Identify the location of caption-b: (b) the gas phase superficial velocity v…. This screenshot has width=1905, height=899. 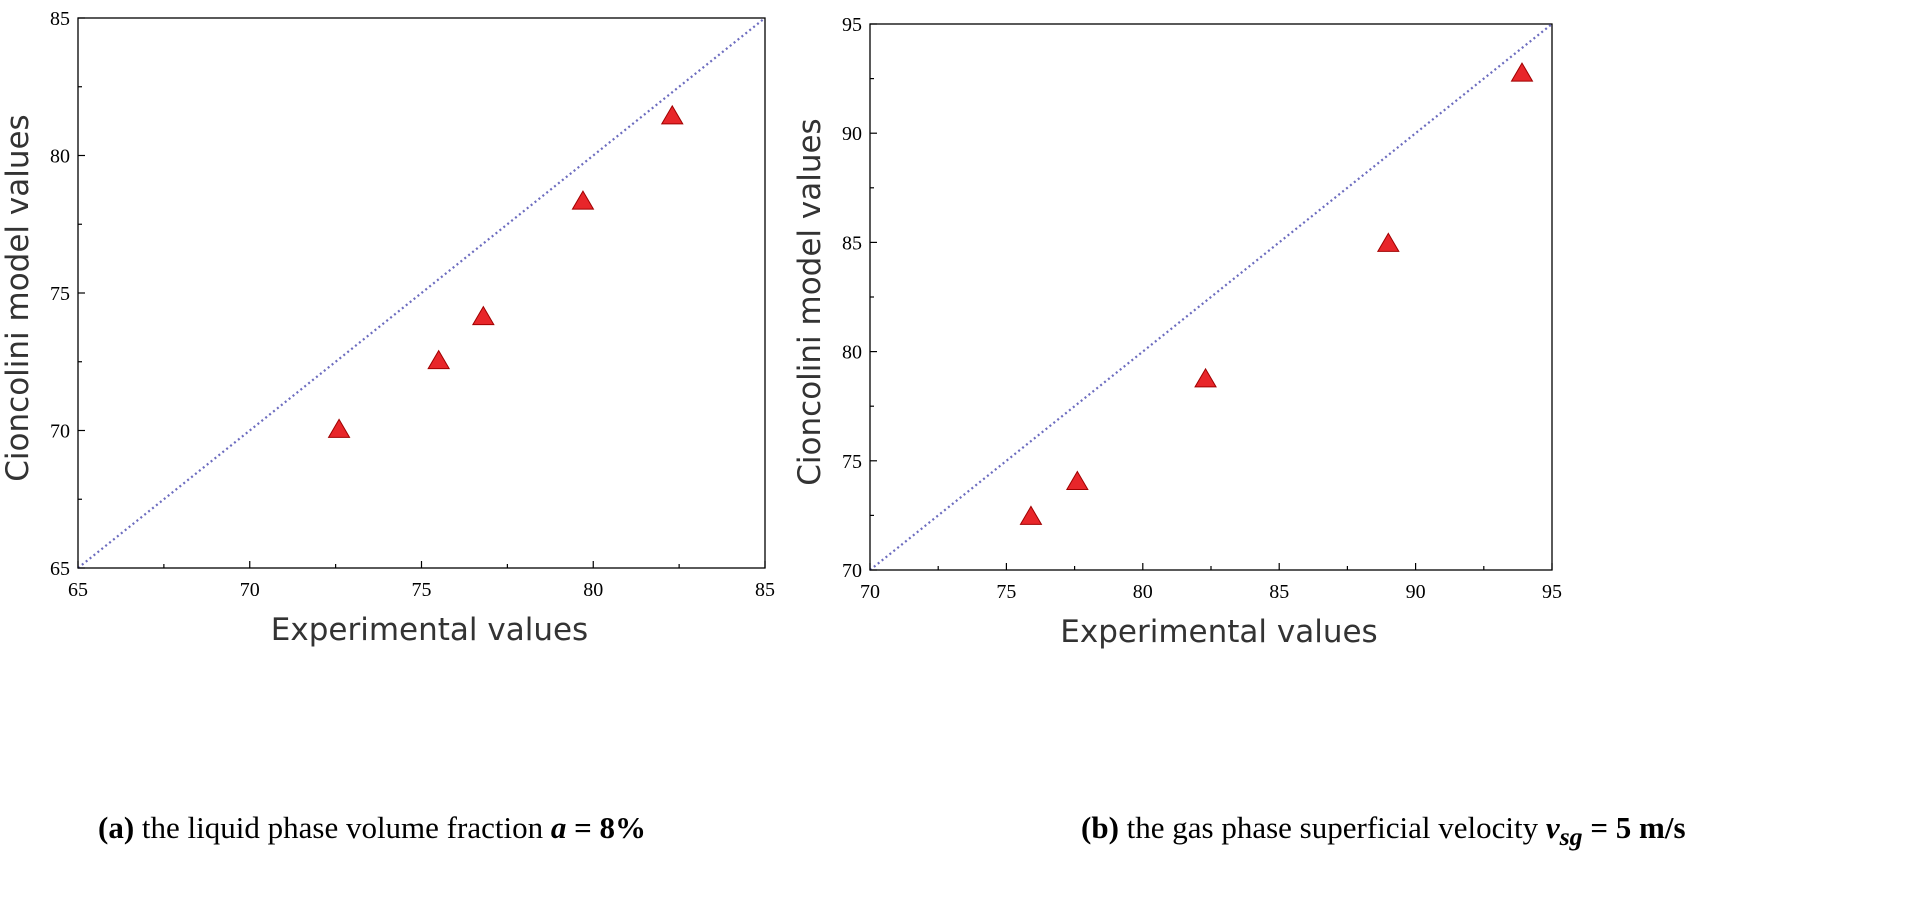
(1383, 831).